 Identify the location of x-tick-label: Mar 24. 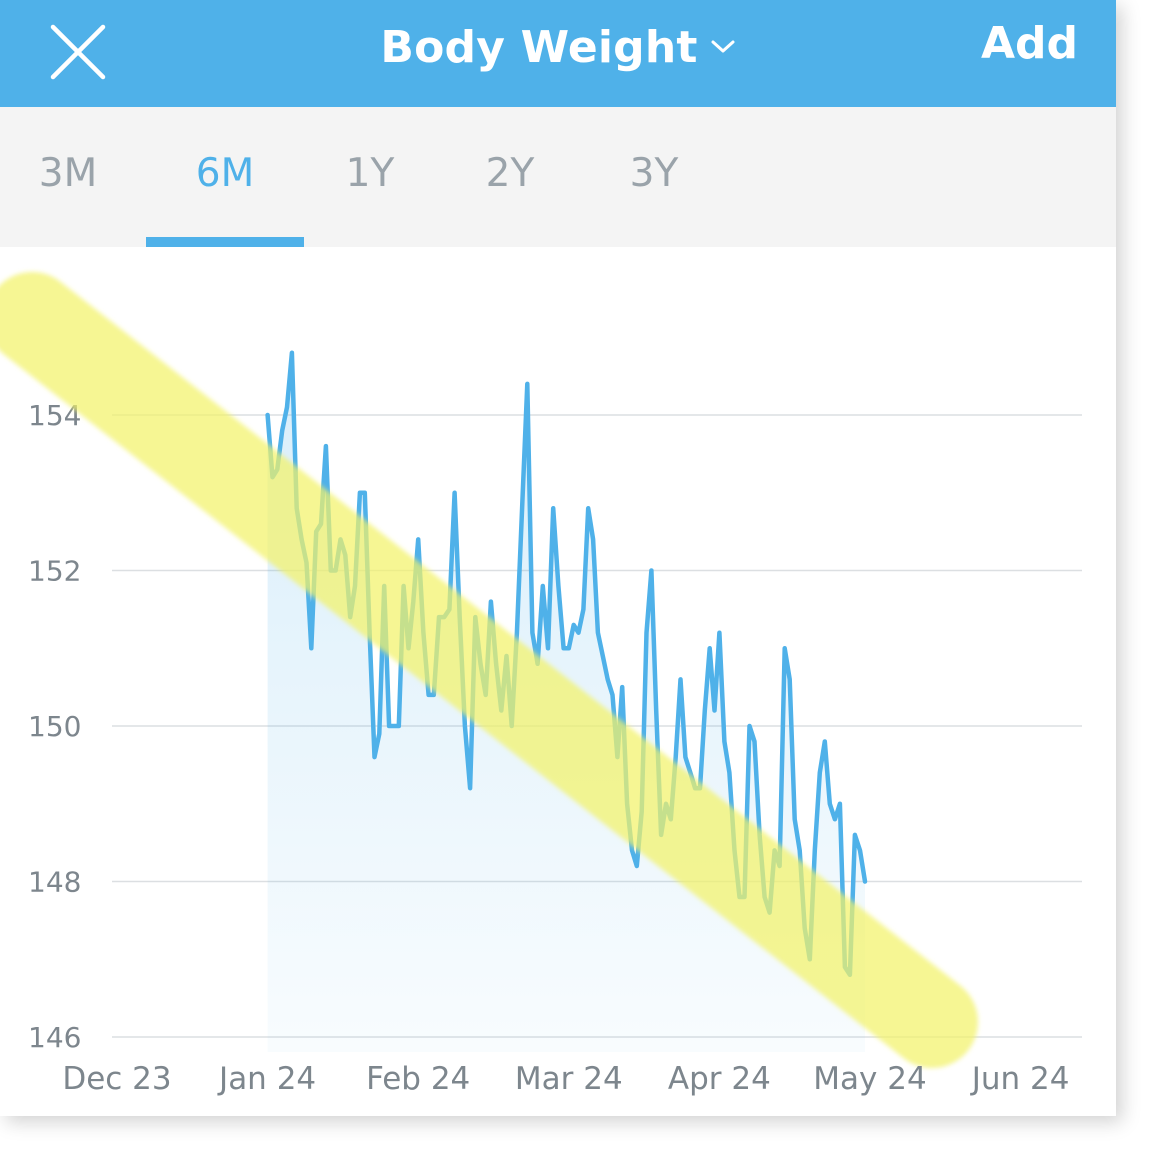
(569, 1079).